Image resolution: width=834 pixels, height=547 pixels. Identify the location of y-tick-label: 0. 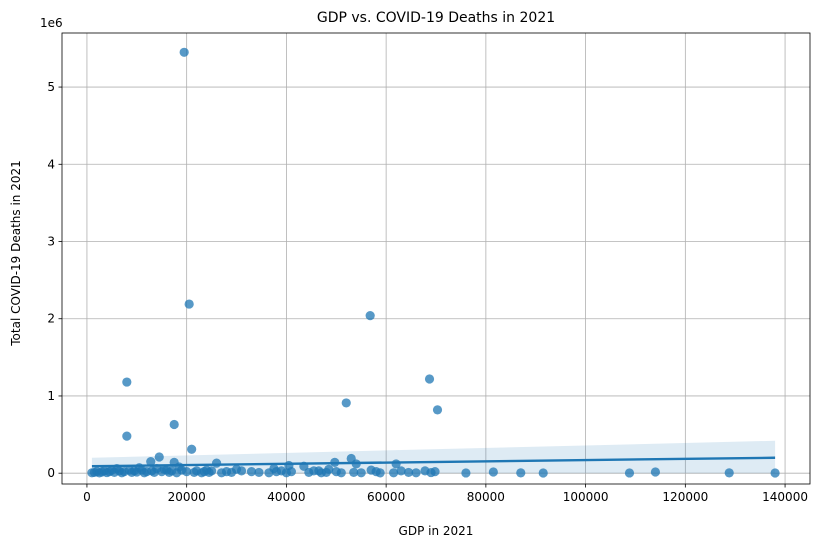
(51, 473).